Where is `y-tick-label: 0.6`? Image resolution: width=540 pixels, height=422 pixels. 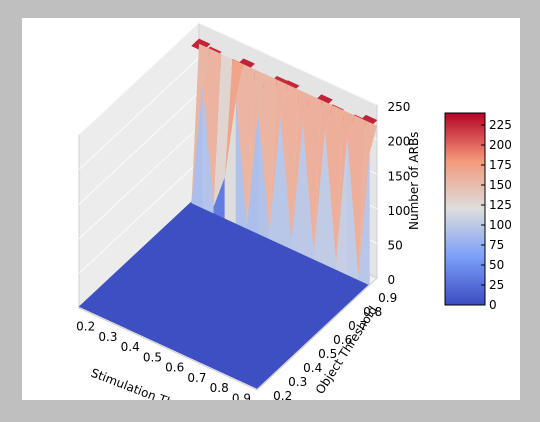 y-tick-label: 0.6 is located at coordinates (342, 340).